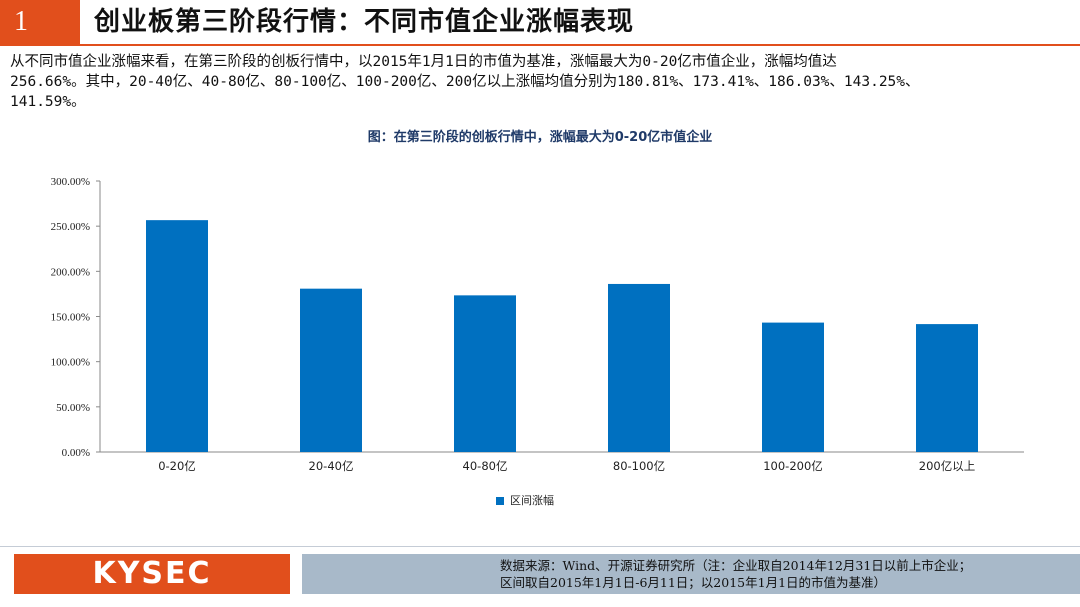 This screenshot has width=1080, height=607. I want to click on header-divider, so click(540, 45).